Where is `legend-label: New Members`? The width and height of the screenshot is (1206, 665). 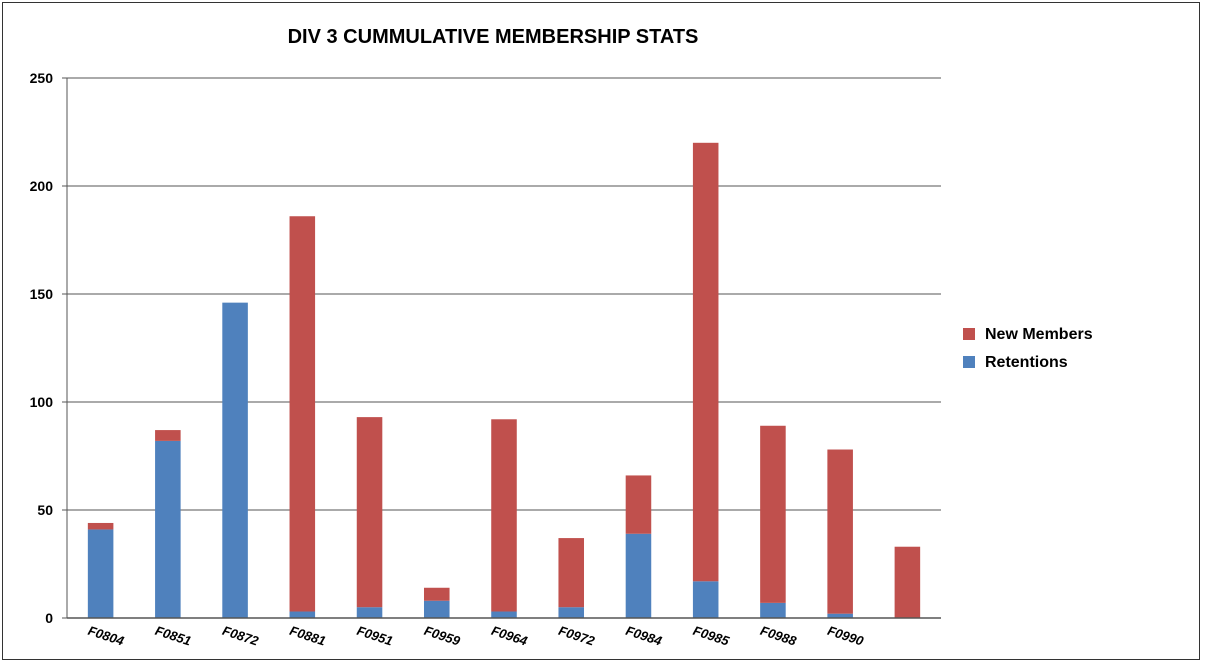
legend-label: New Members is located at coordinates (1039, 334).